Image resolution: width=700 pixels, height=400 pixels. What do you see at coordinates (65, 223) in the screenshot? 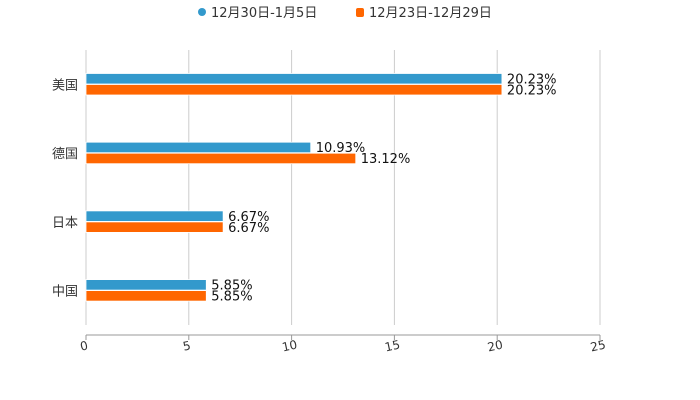
I see `category-label: 日本` at bounding box center [65, 223].